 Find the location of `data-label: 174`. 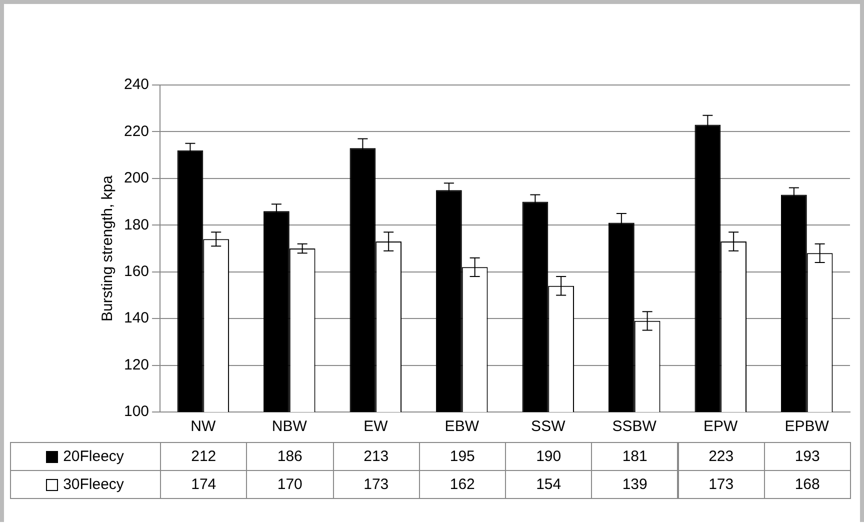

data-label: 174 is located at coordinates (204, 484).